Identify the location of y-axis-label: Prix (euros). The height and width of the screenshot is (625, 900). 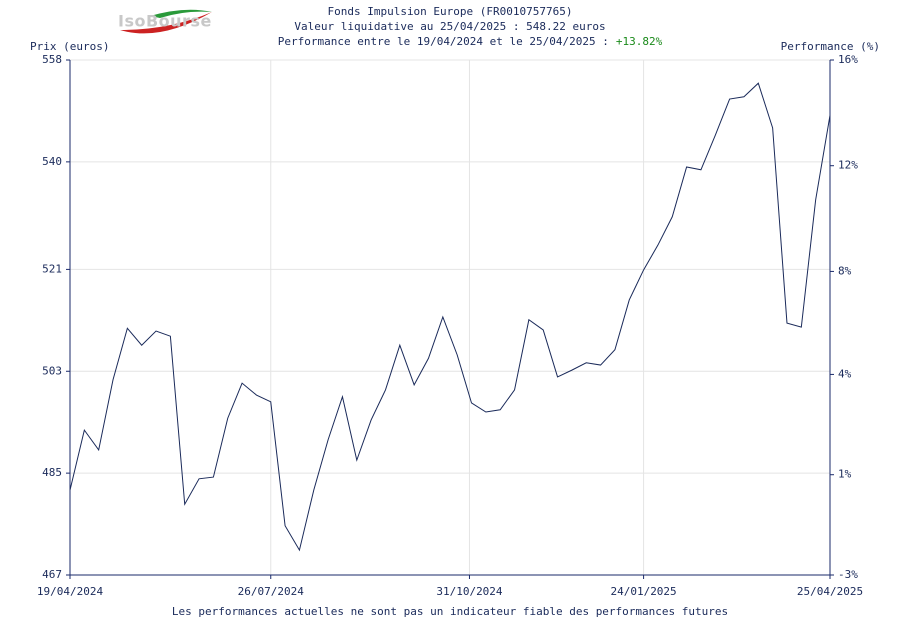
(69, 46).